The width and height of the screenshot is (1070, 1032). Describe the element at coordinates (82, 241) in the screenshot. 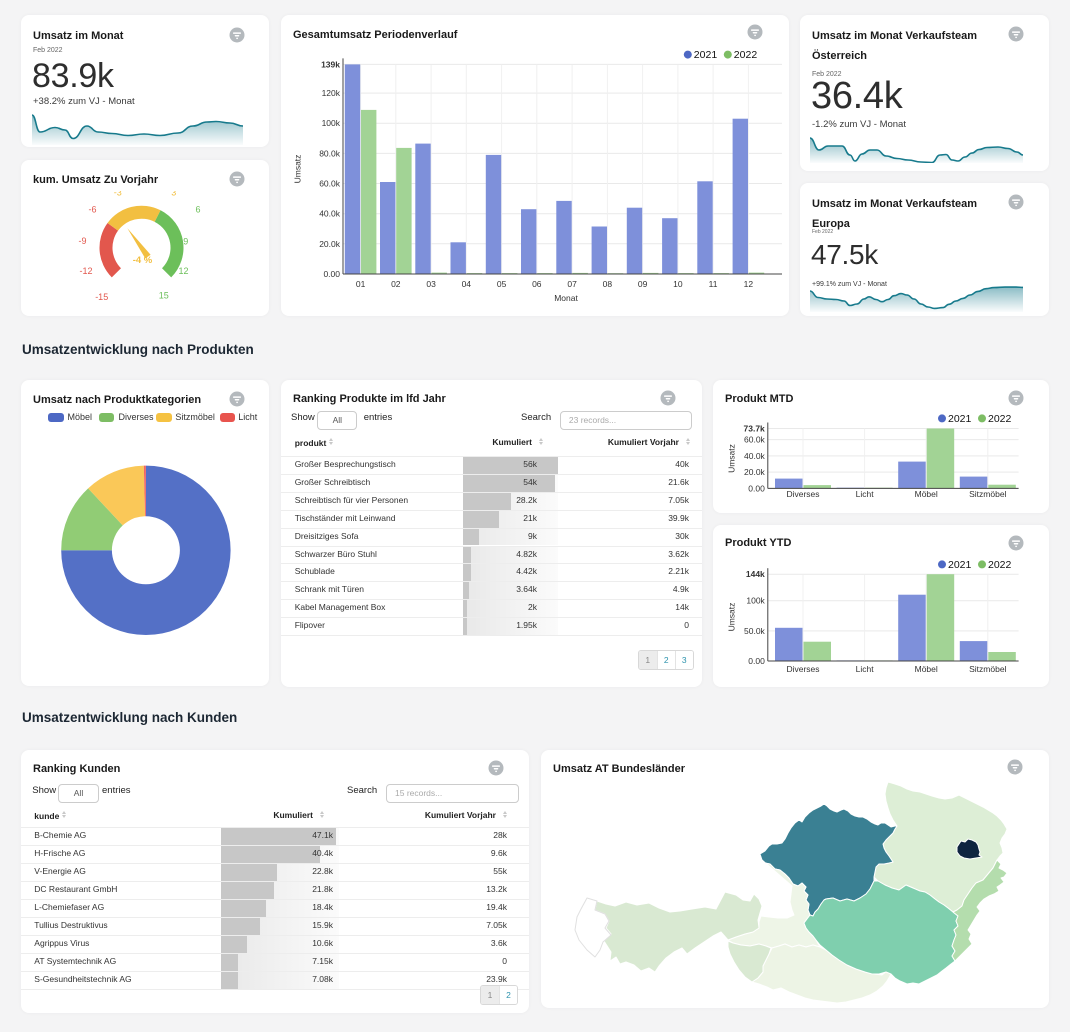

I see `svg-text: -9` at that location.